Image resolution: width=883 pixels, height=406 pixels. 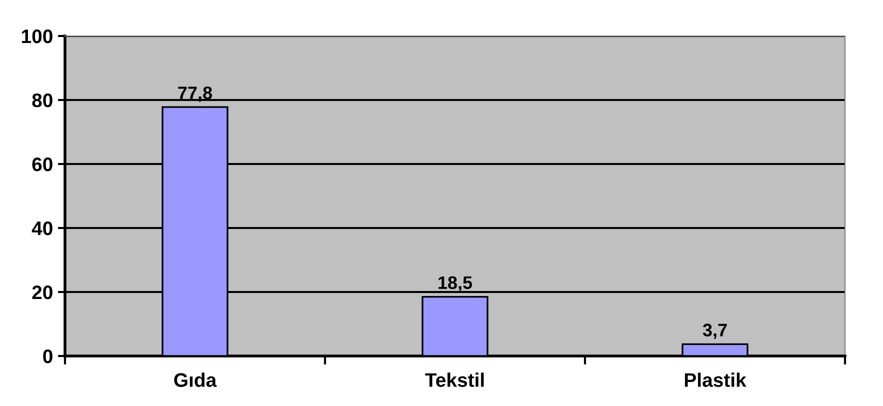 What do you see at coordinates (714, 332) in the screenshot?
I see `data-label: 3,7` at bounding box center [714, 332].